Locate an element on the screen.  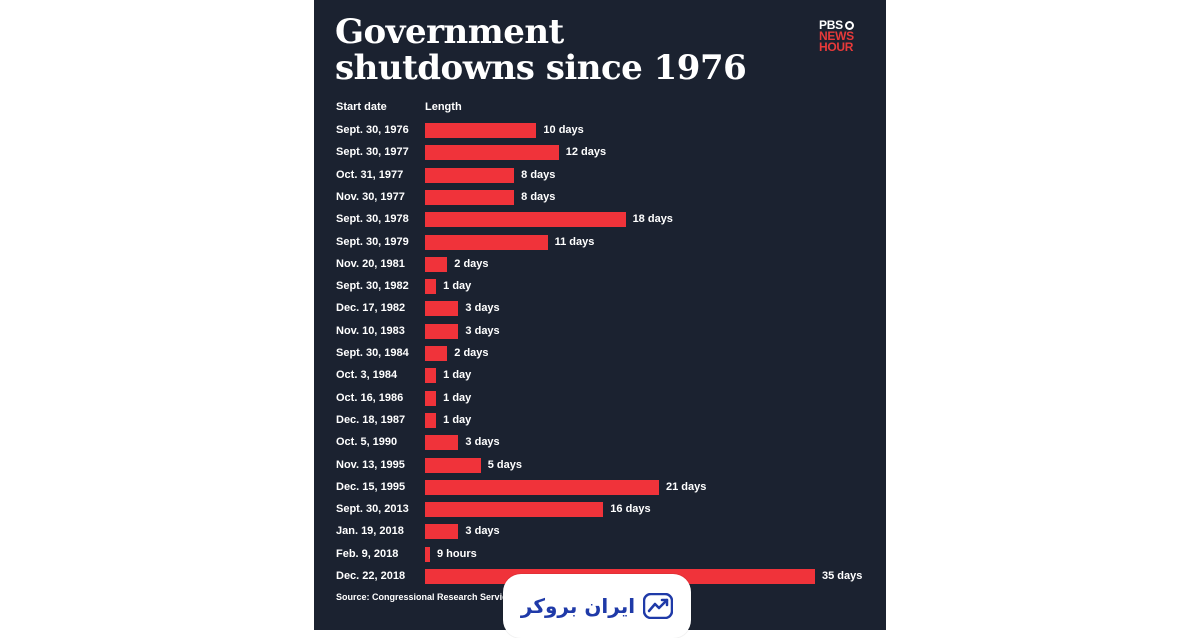
start-date-label: Sept. 30, 1977 is located at coordinates (372, 152).